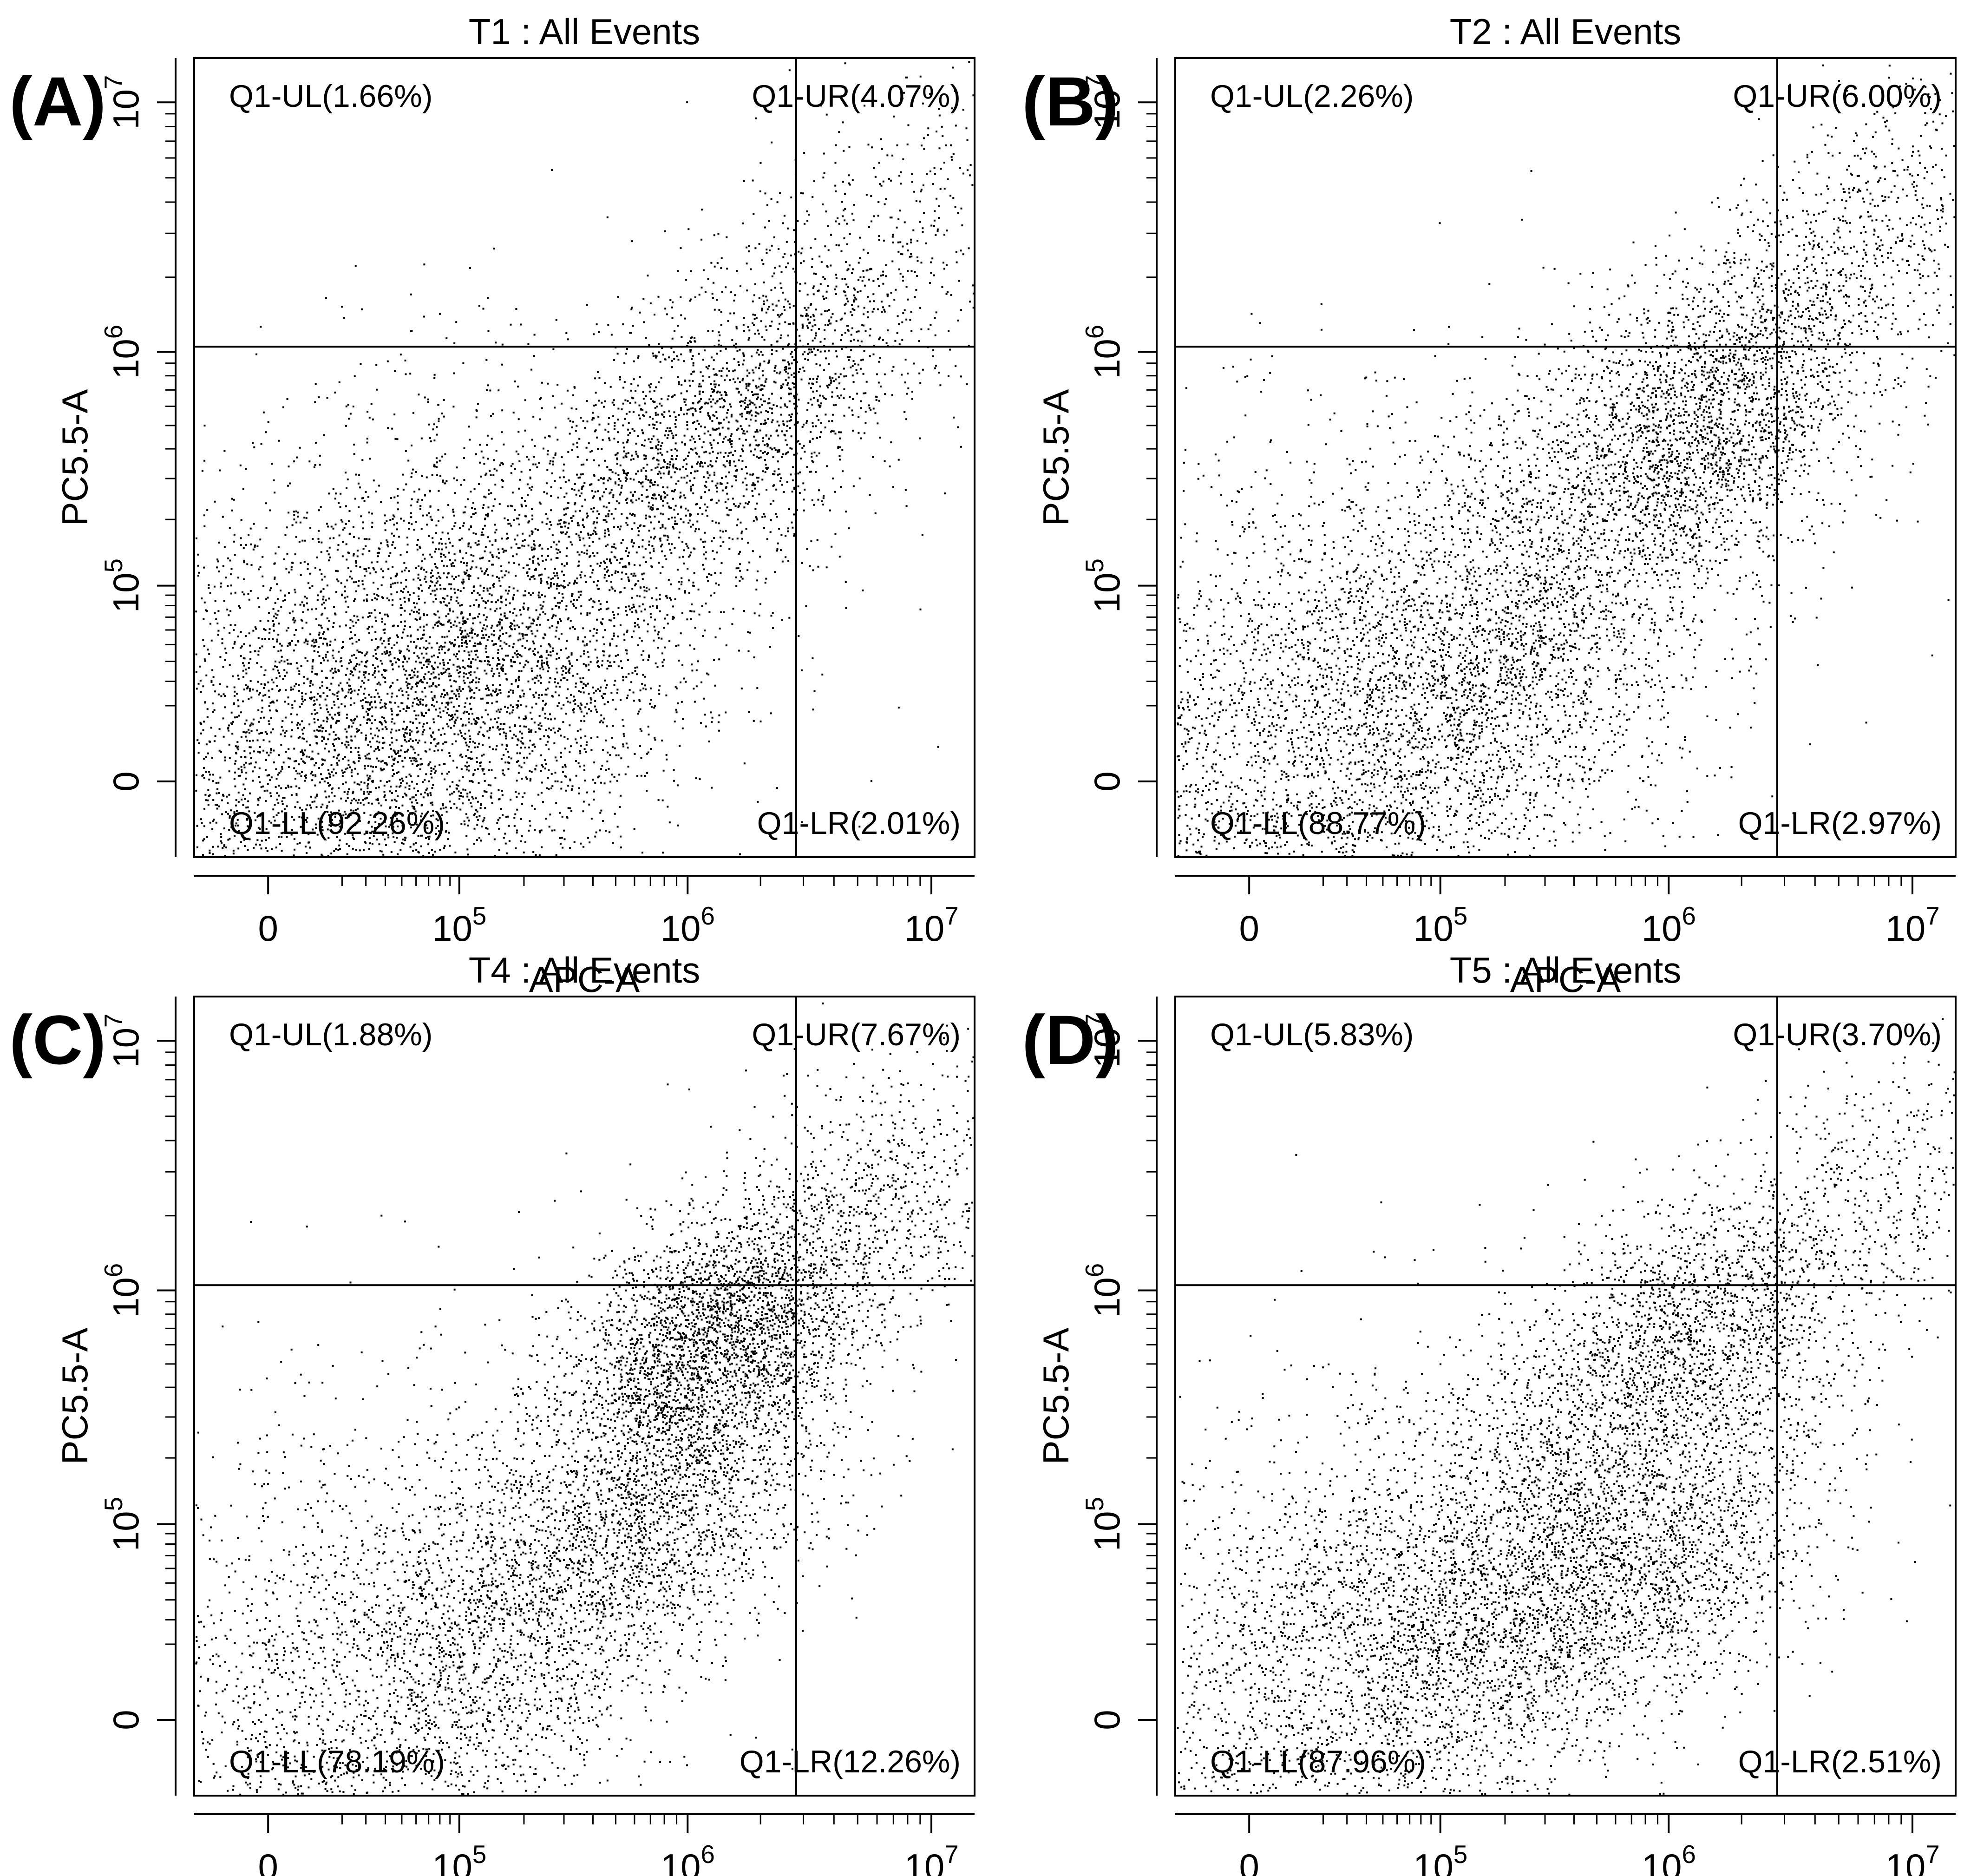 This screenshot has width=1964, height=1876. I want to click on quadrant-label-ul: Q1-UL(1.66%), so click(330, 96).